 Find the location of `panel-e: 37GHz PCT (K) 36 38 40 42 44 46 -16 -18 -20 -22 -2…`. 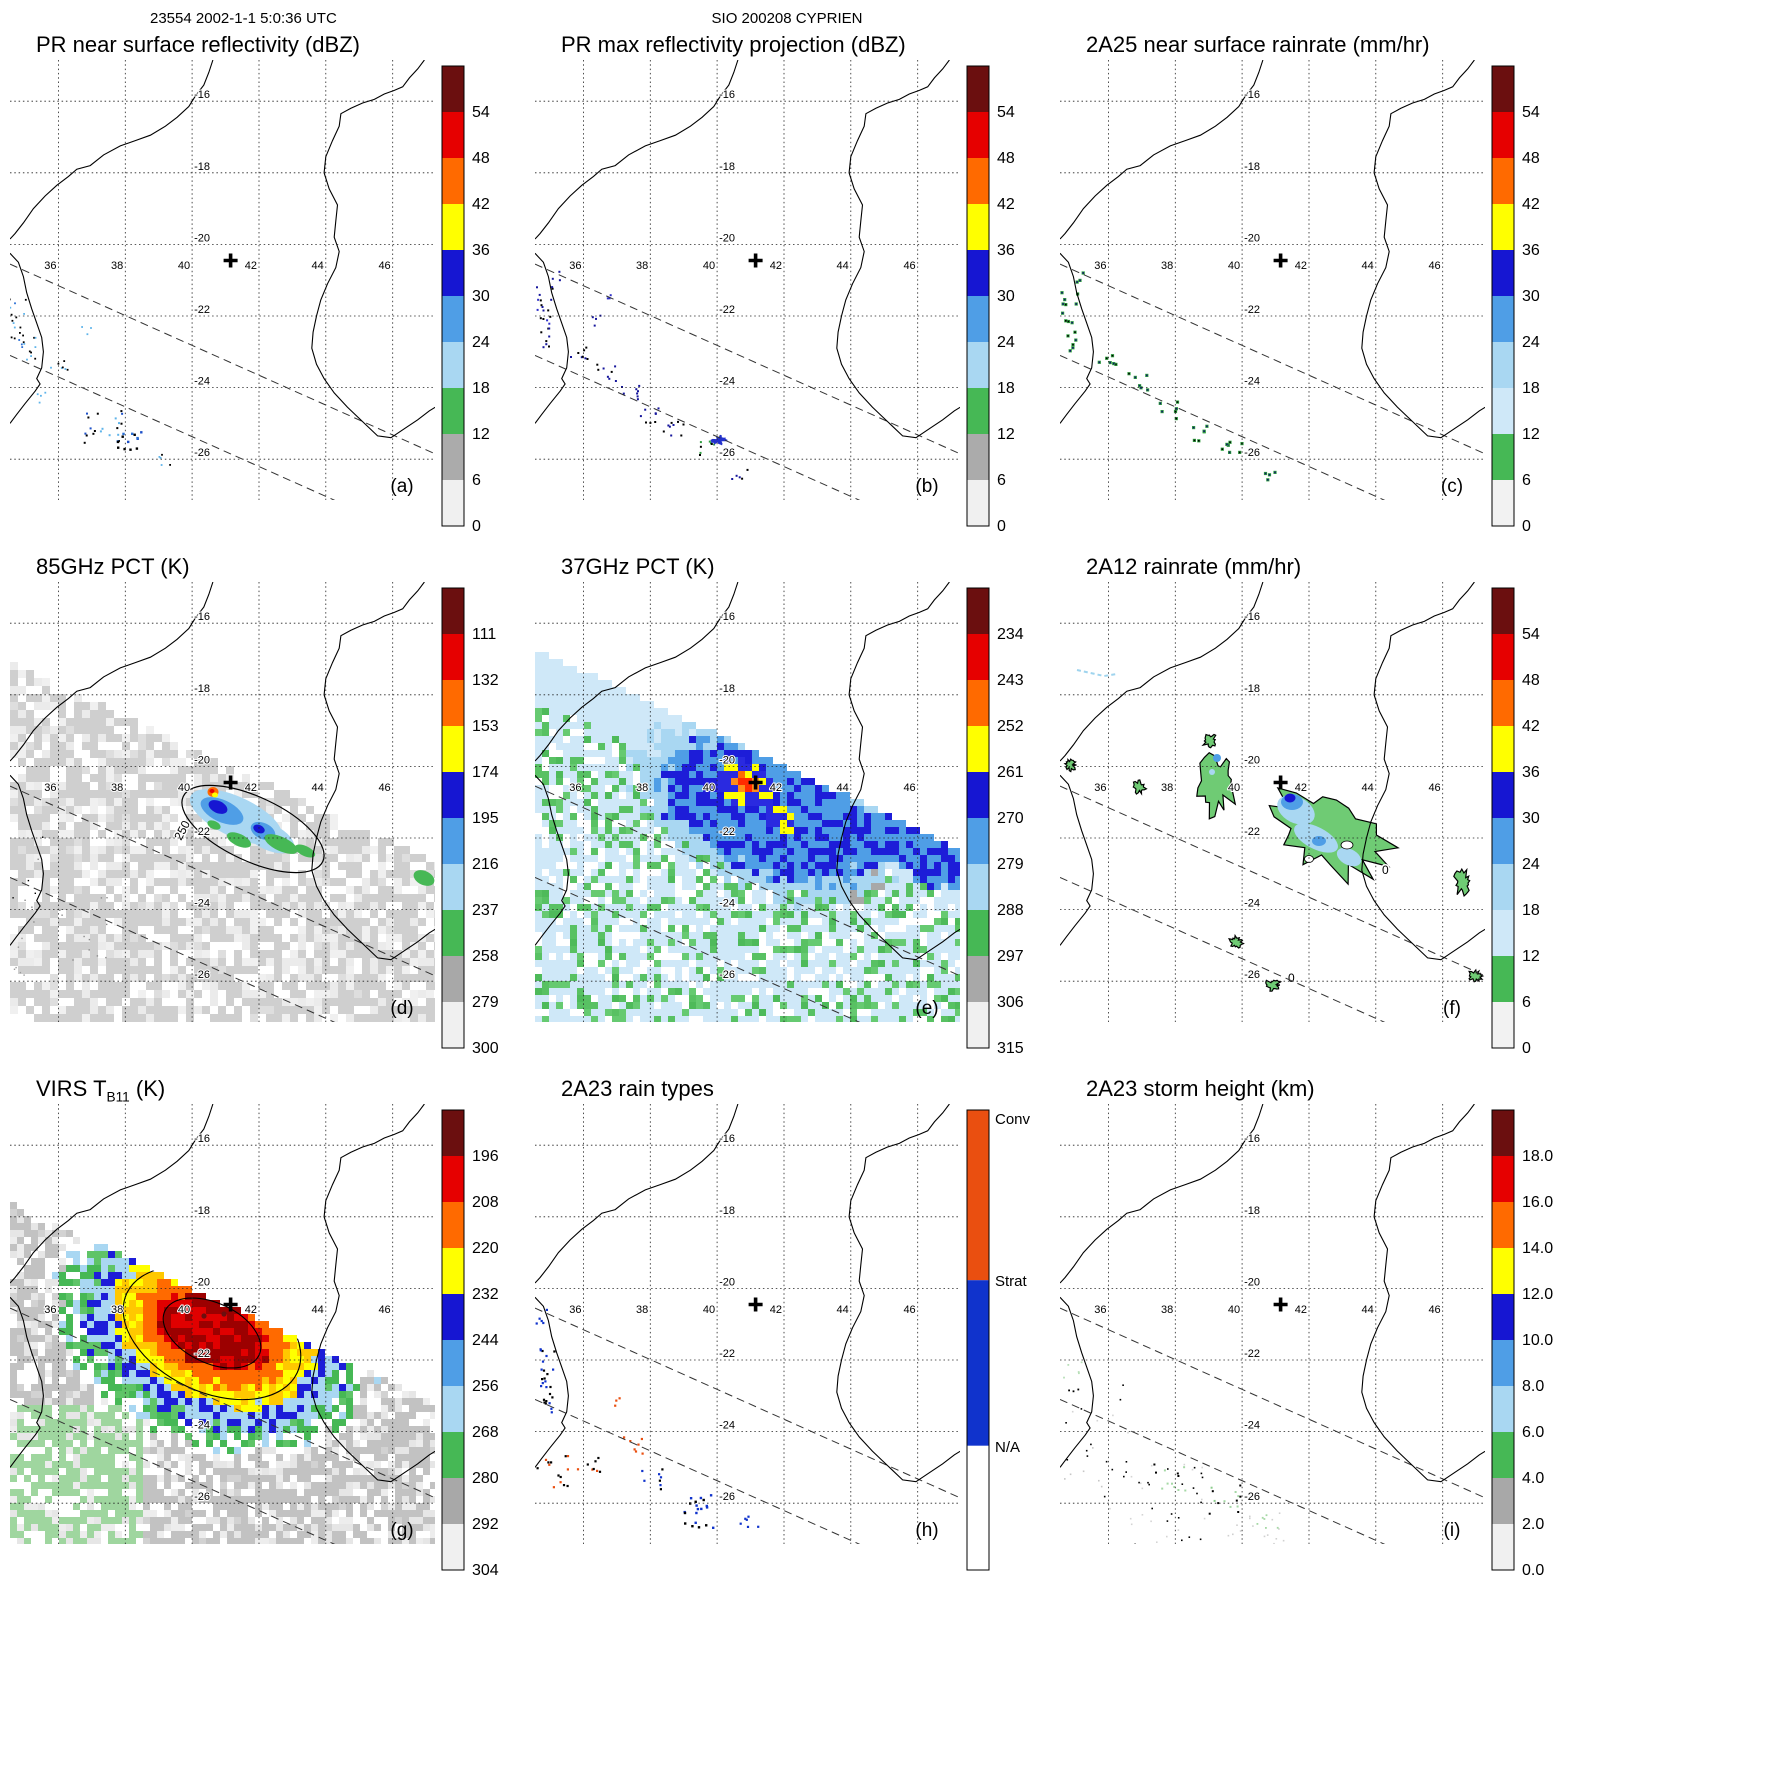

panel-e: 37GHz PCT (K) 36 38 40 42 44 46 -16 -18 -20 -22 -2… is located at coordinates (787, 815).